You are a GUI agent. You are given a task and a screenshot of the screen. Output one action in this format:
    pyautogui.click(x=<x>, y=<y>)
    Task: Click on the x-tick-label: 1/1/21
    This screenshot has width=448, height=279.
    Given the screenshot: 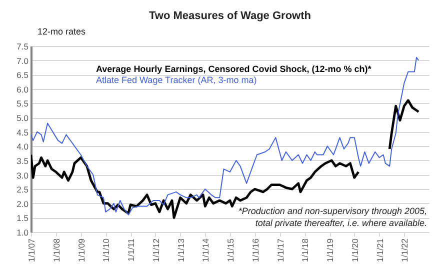 What is the action you would take?
    pyautogui.click(x=379, y=250)
    